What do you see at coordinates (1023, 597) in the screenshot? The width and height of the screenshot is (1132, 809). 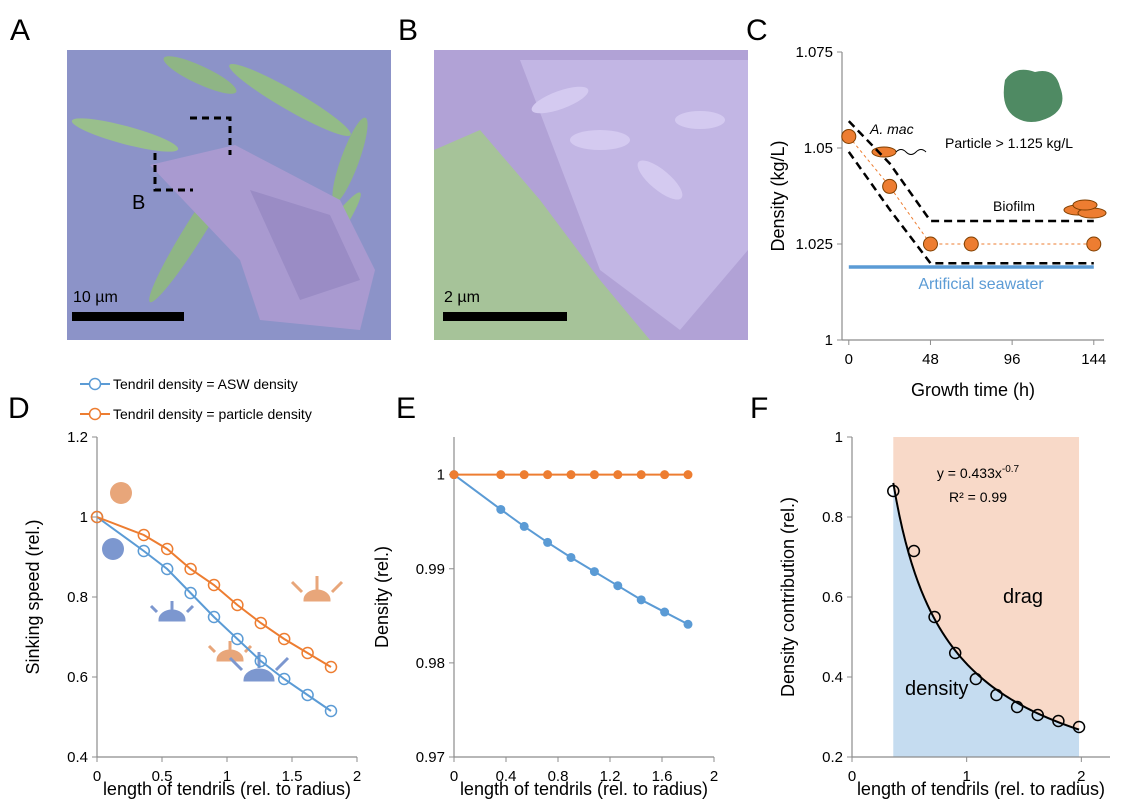 I see `region-label: drag` at bounding box center [1023, 597].